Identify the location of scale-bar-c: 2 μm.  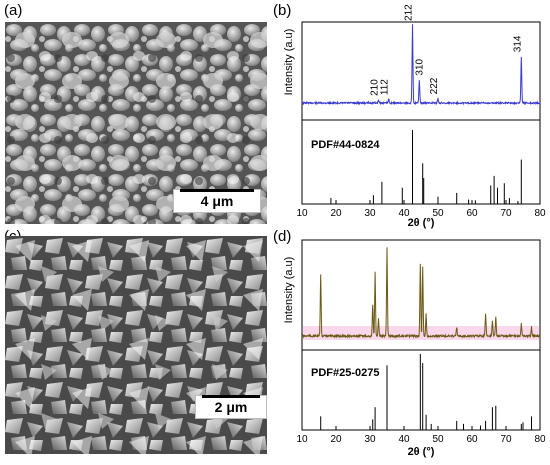
(231, 407).